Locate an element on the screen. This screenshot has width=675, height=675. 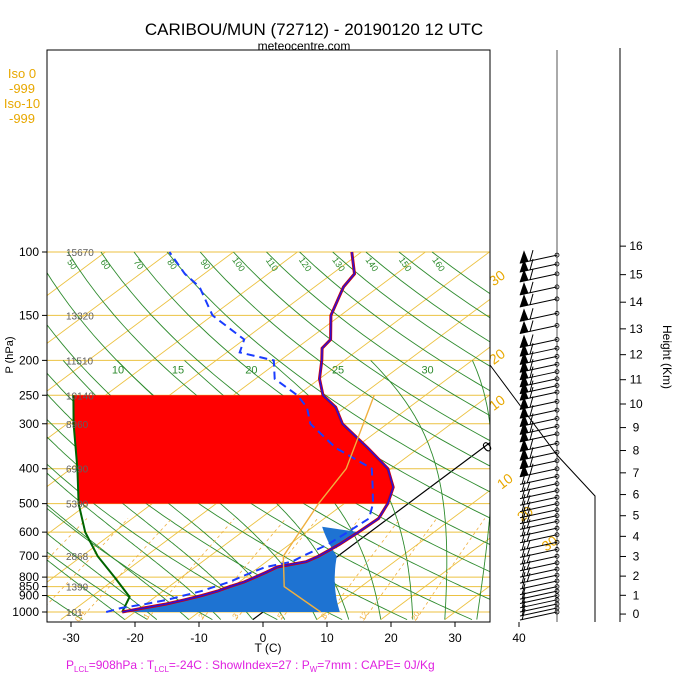
pressure-tick-label: 200 is located at coordinates (29, 360).